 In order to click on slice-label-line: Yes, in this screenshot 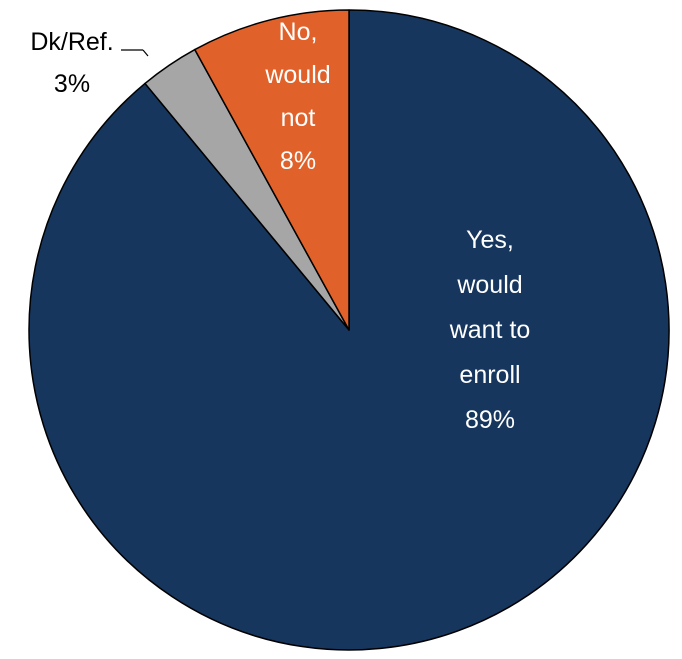, I will do `click(490, 240)`.